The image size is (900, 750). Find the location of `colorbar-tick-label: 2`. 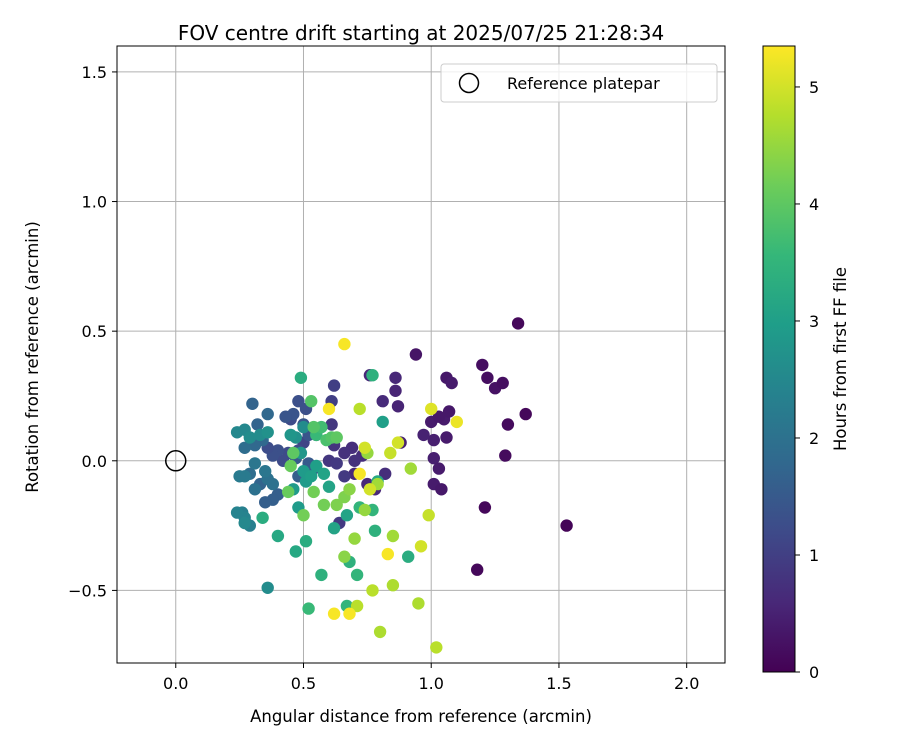

colorbar-tick-label: 2 is located at coordinates (814, 438).